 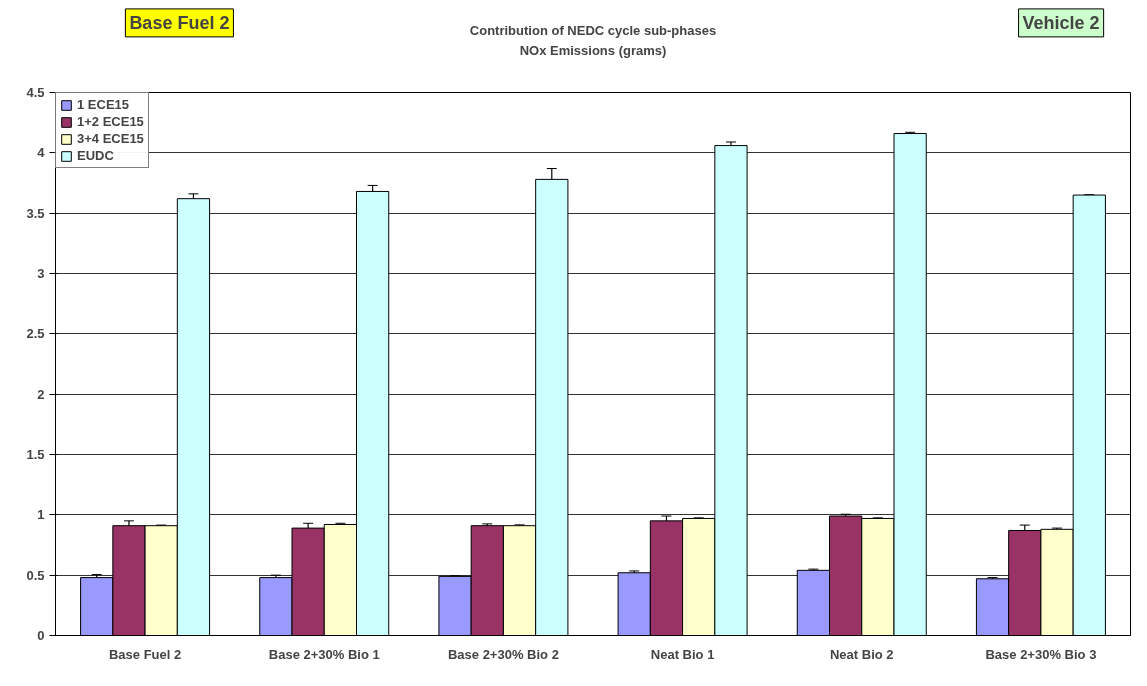 What do you see at coordinates (95, 155) in the screenshot?
I see `legend-label: EUDC` at bounding box center [95, 155].